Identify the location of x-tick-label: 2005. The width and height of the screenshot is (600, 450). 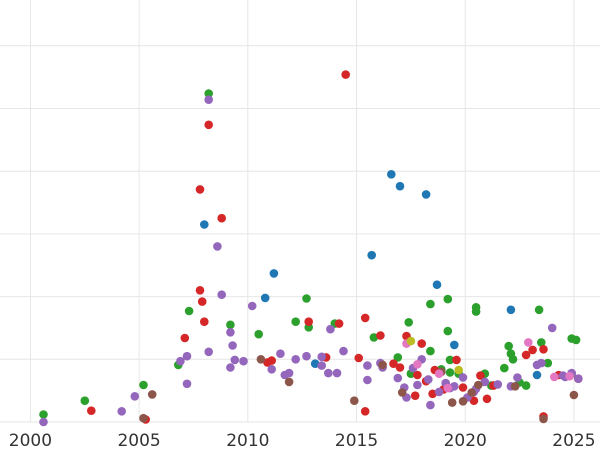
(138, 440).